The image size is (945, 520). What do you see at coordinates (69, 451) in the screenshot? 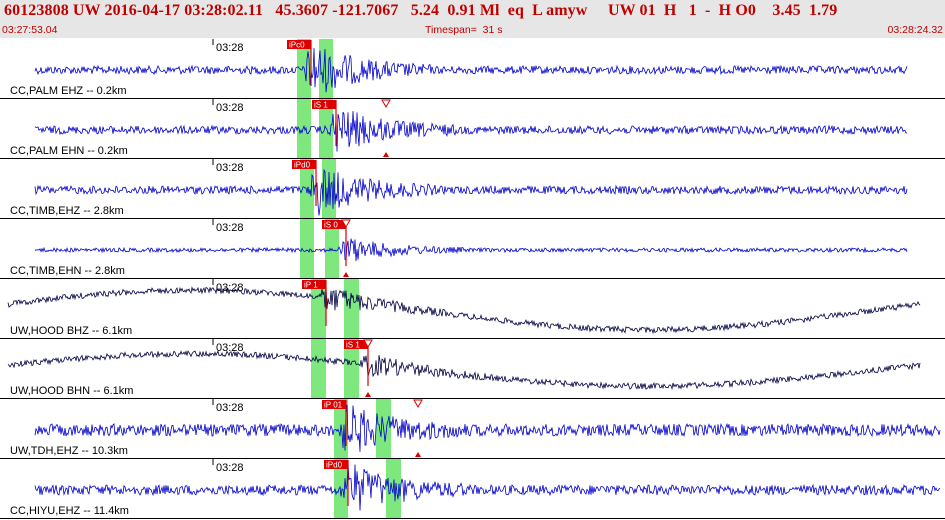
I see `channel-label: UW,TDH,EHZ -- 10.3km` at bounding box center [69, 451].